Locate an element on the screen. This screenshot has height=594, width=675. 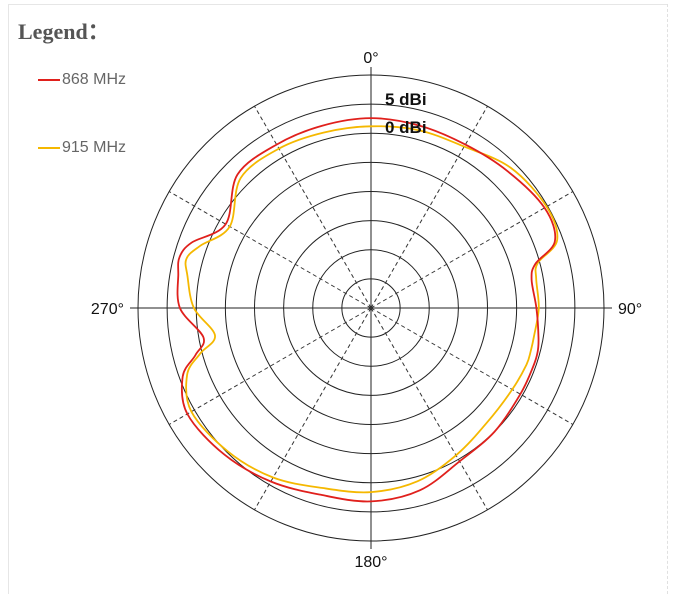
legend-item-868: 868 MHz is located at coordinates (82, 80).